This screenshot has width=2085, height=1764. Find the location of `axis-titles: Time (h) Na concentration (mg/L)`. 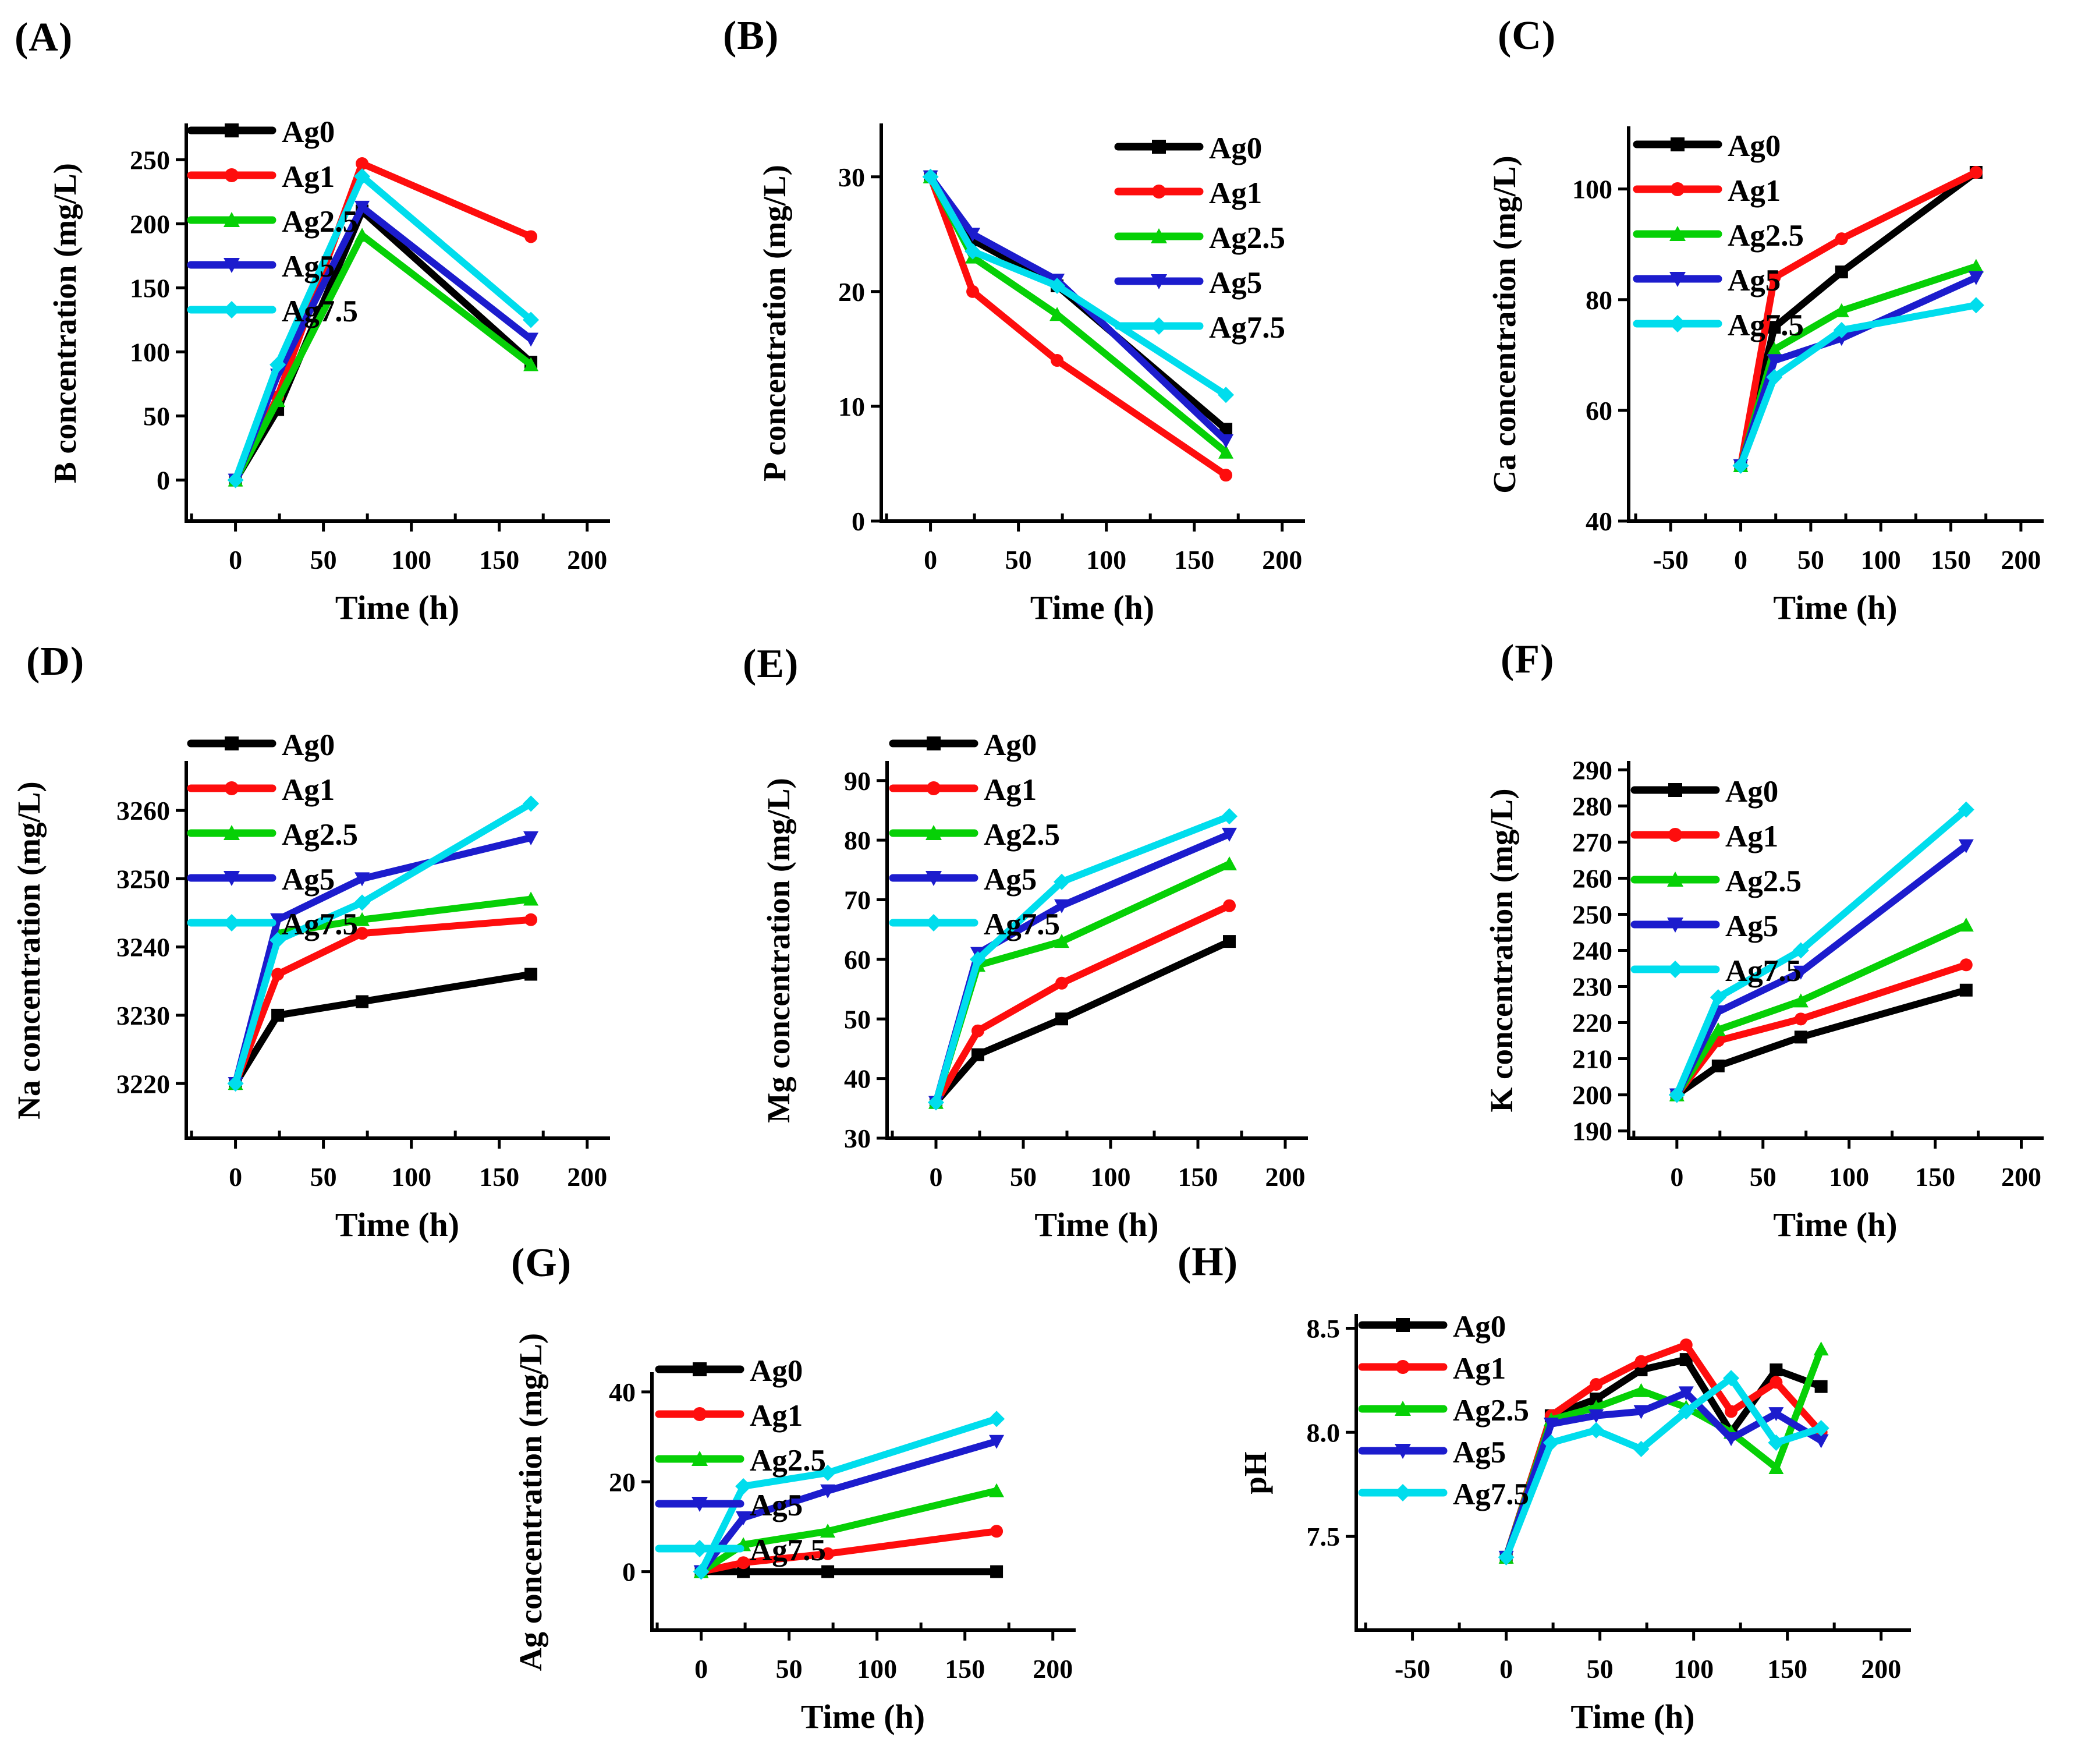

axis-titles: Time (h) Na concentration (mg/L) is located at coordinates (235, 1012).